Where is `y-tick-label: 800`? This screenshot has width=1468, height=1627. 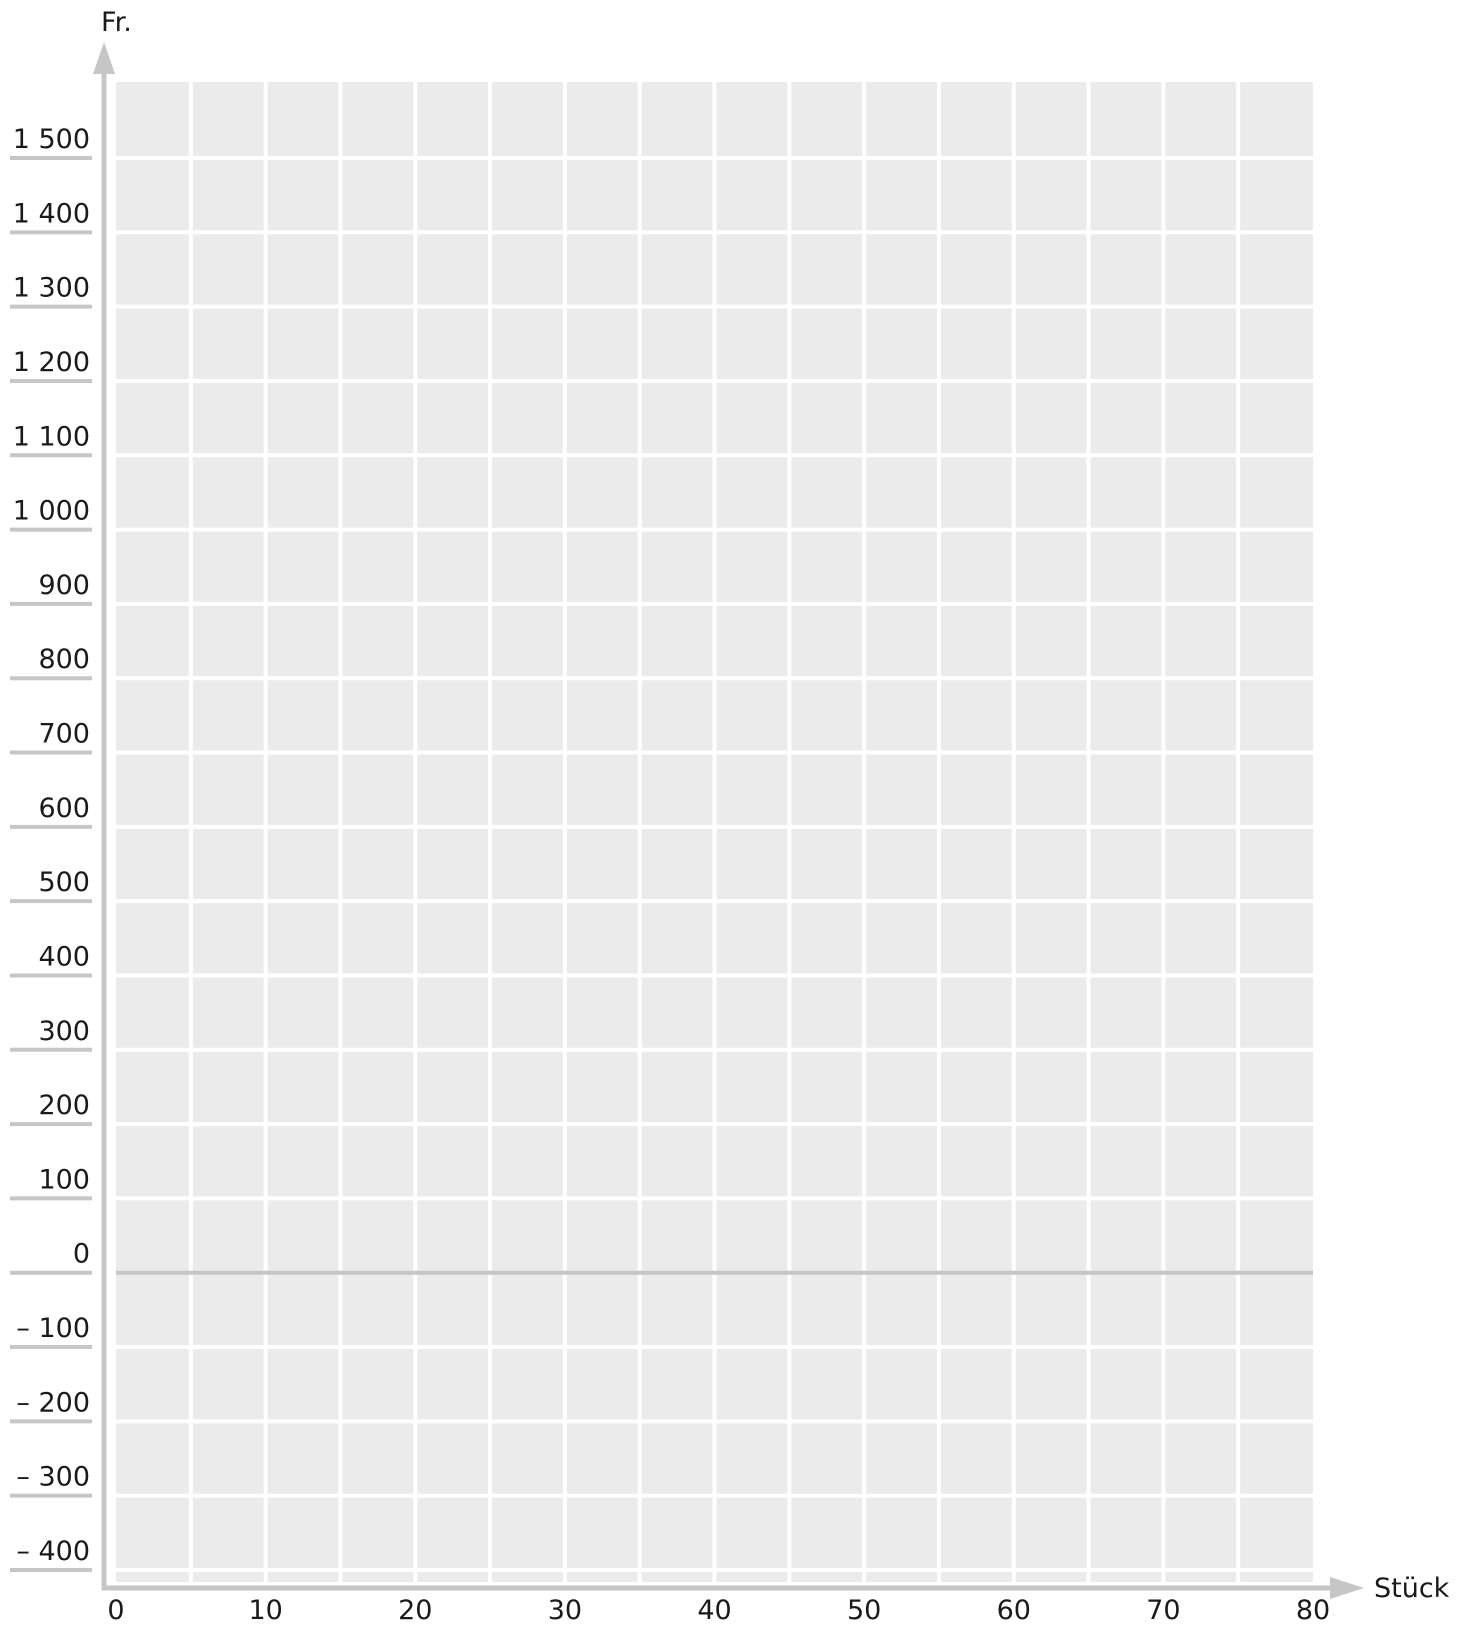 y-tick-label: 800 is located at coordinates (64, 659).